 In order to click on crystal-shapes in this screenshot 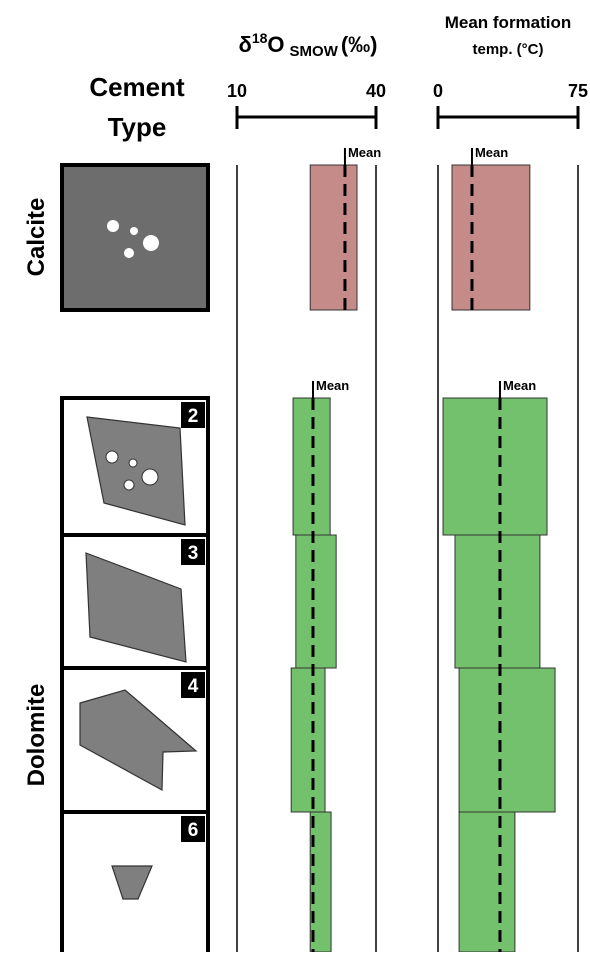, I will do `click(138, 658)`.